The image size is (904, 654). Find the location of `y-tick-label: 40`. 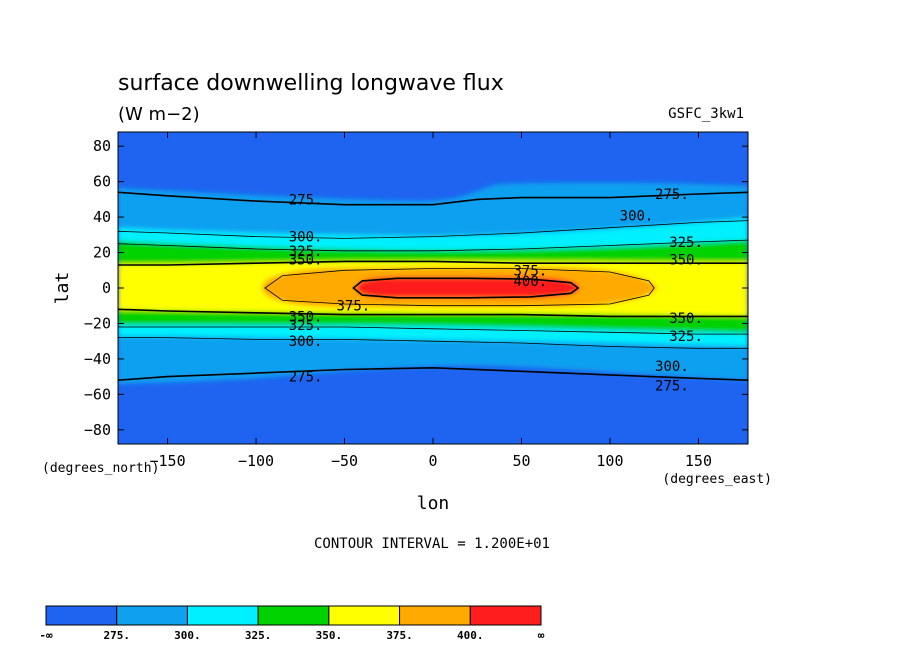

y-tick-label: 40 is located at coordinates (102, 217).